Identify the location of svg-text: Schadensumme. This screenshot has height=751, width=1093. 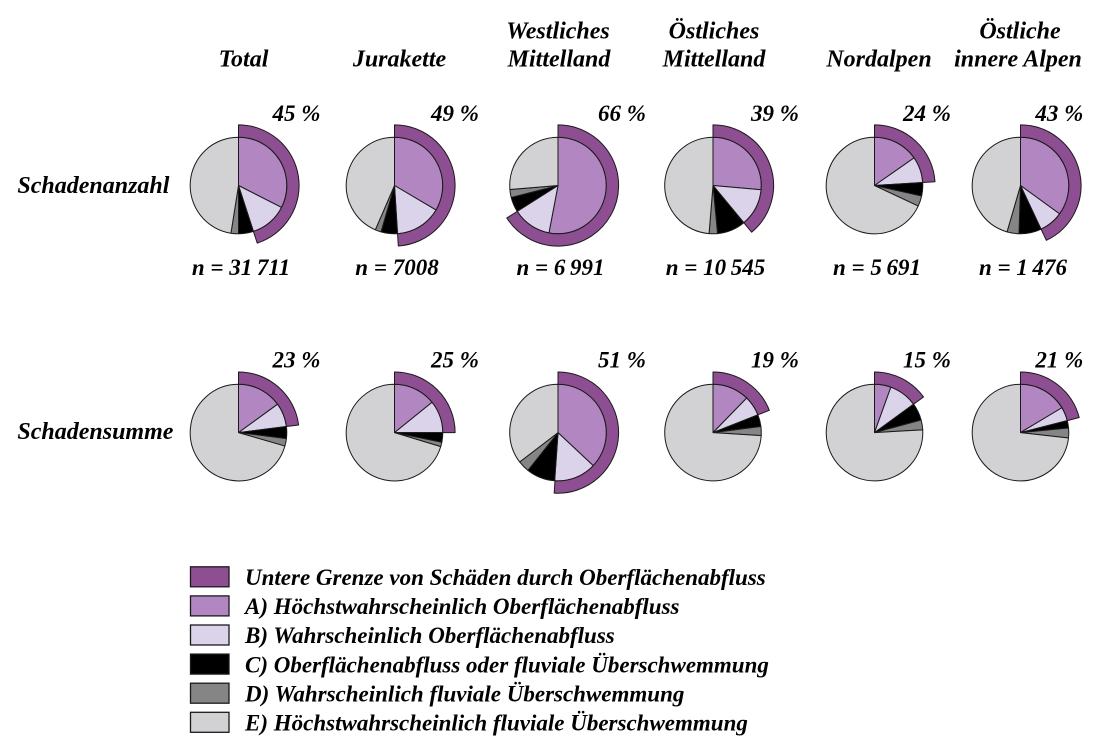
(95, 432).